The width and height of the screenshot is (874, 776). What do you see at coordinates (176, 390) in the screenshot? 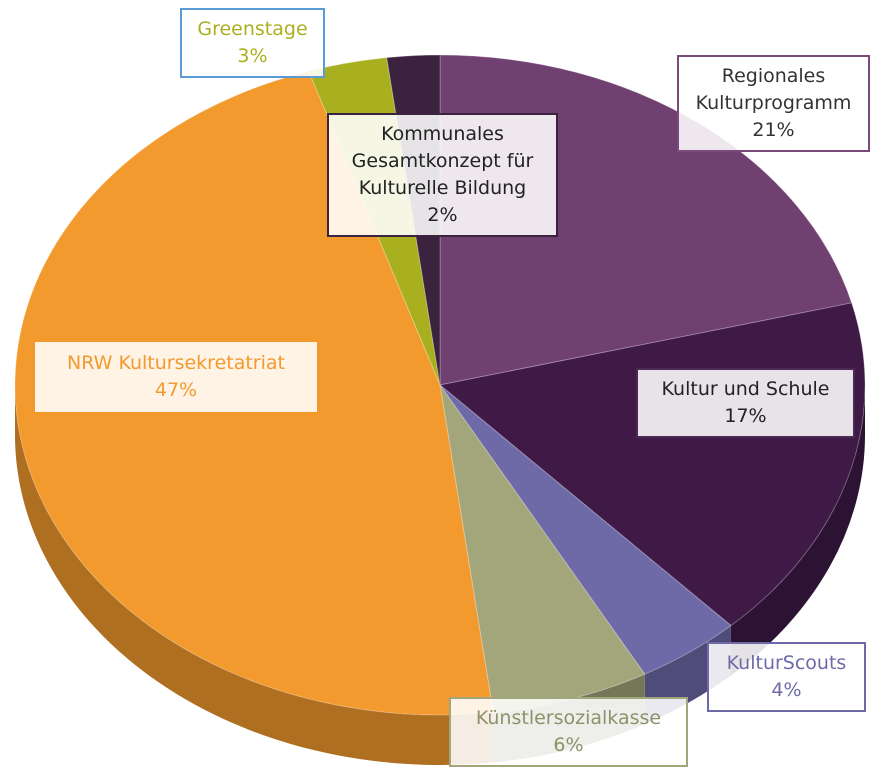
I see `label-value: 47%` at bounding box center [176, 390].